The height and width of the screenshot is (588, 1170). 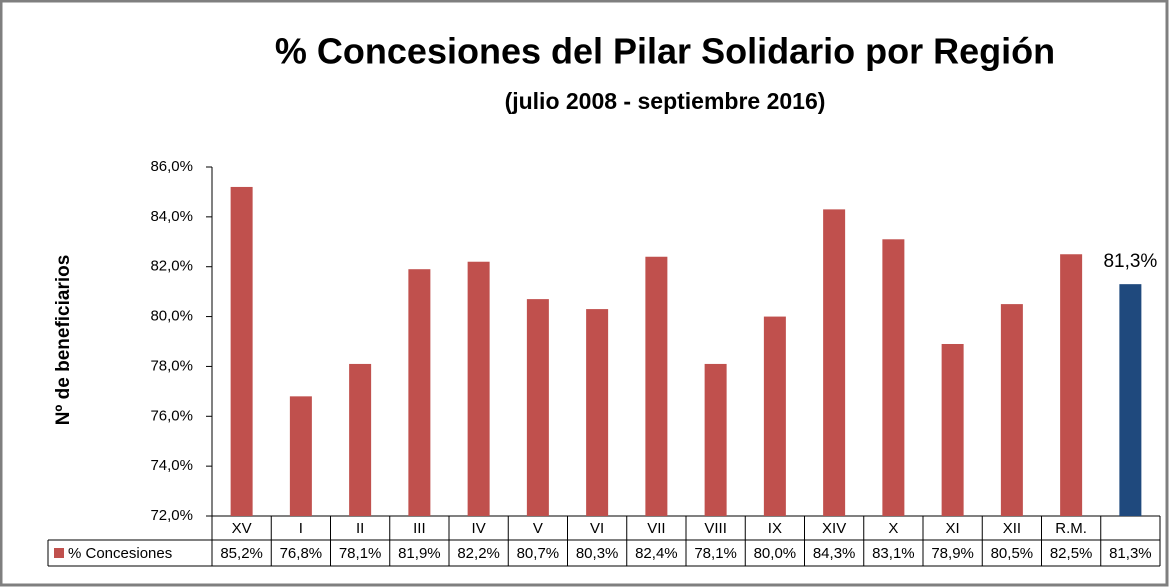 I want to click on table-value: 80,7%, so click(x=538, y=553).